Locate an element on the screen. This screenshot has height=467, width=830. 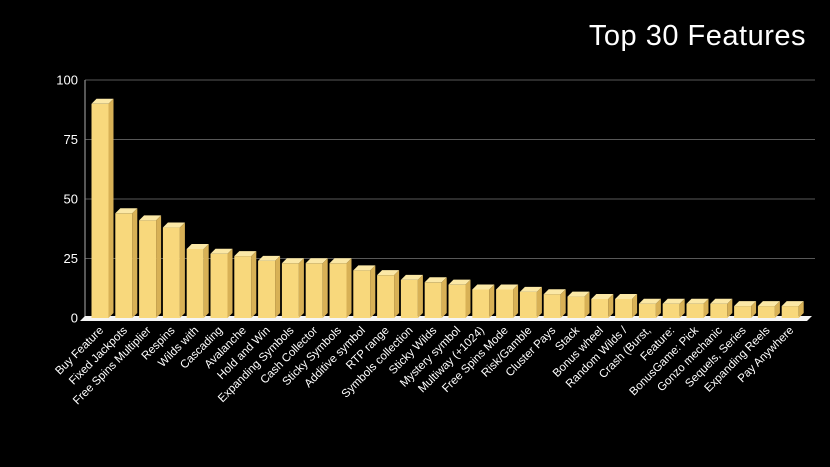
y-tick-label: 50 is located at coordinates (71, 199).